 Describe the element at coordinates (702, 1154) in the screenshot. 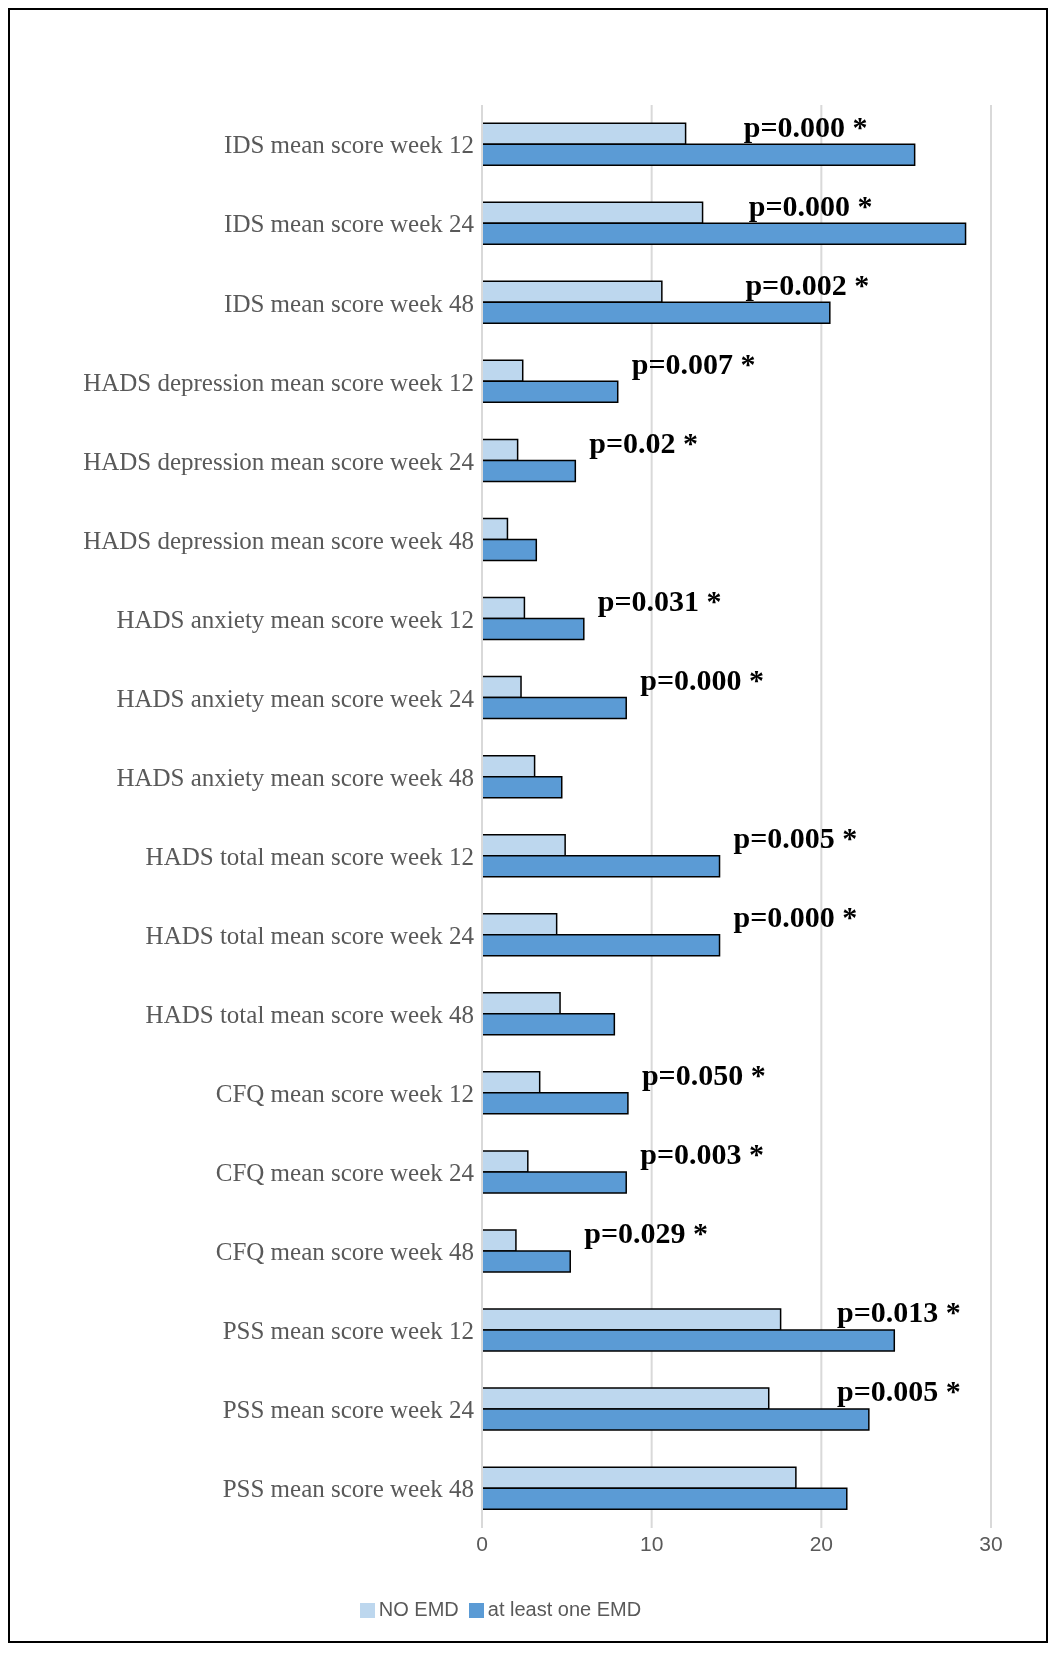

I see `annotation: p=0.003 *` at that location.